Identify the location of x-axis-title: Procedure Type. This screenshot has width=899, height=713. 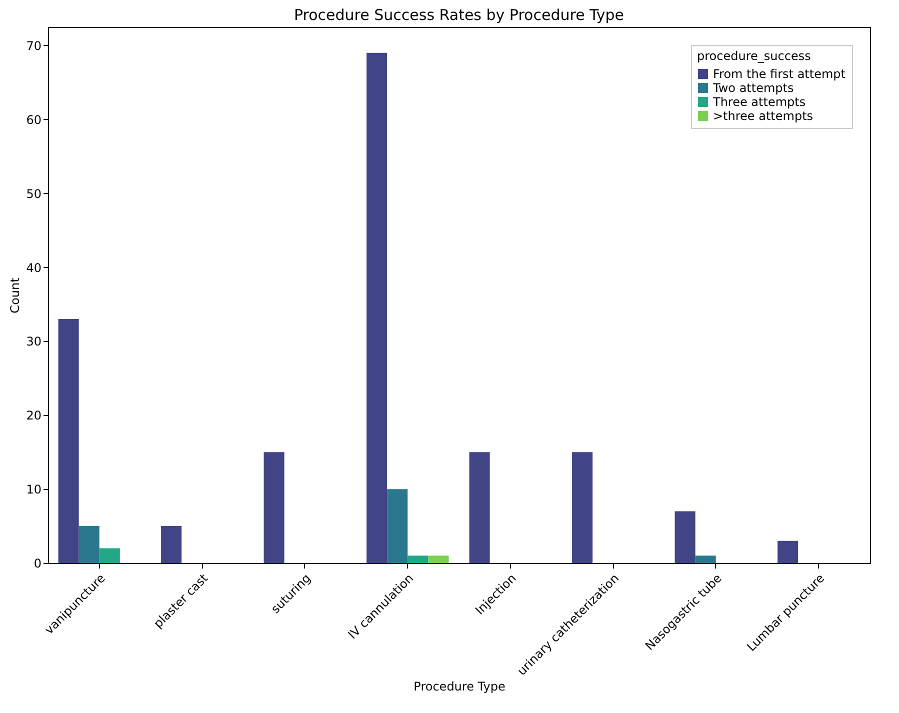
(460, 686).